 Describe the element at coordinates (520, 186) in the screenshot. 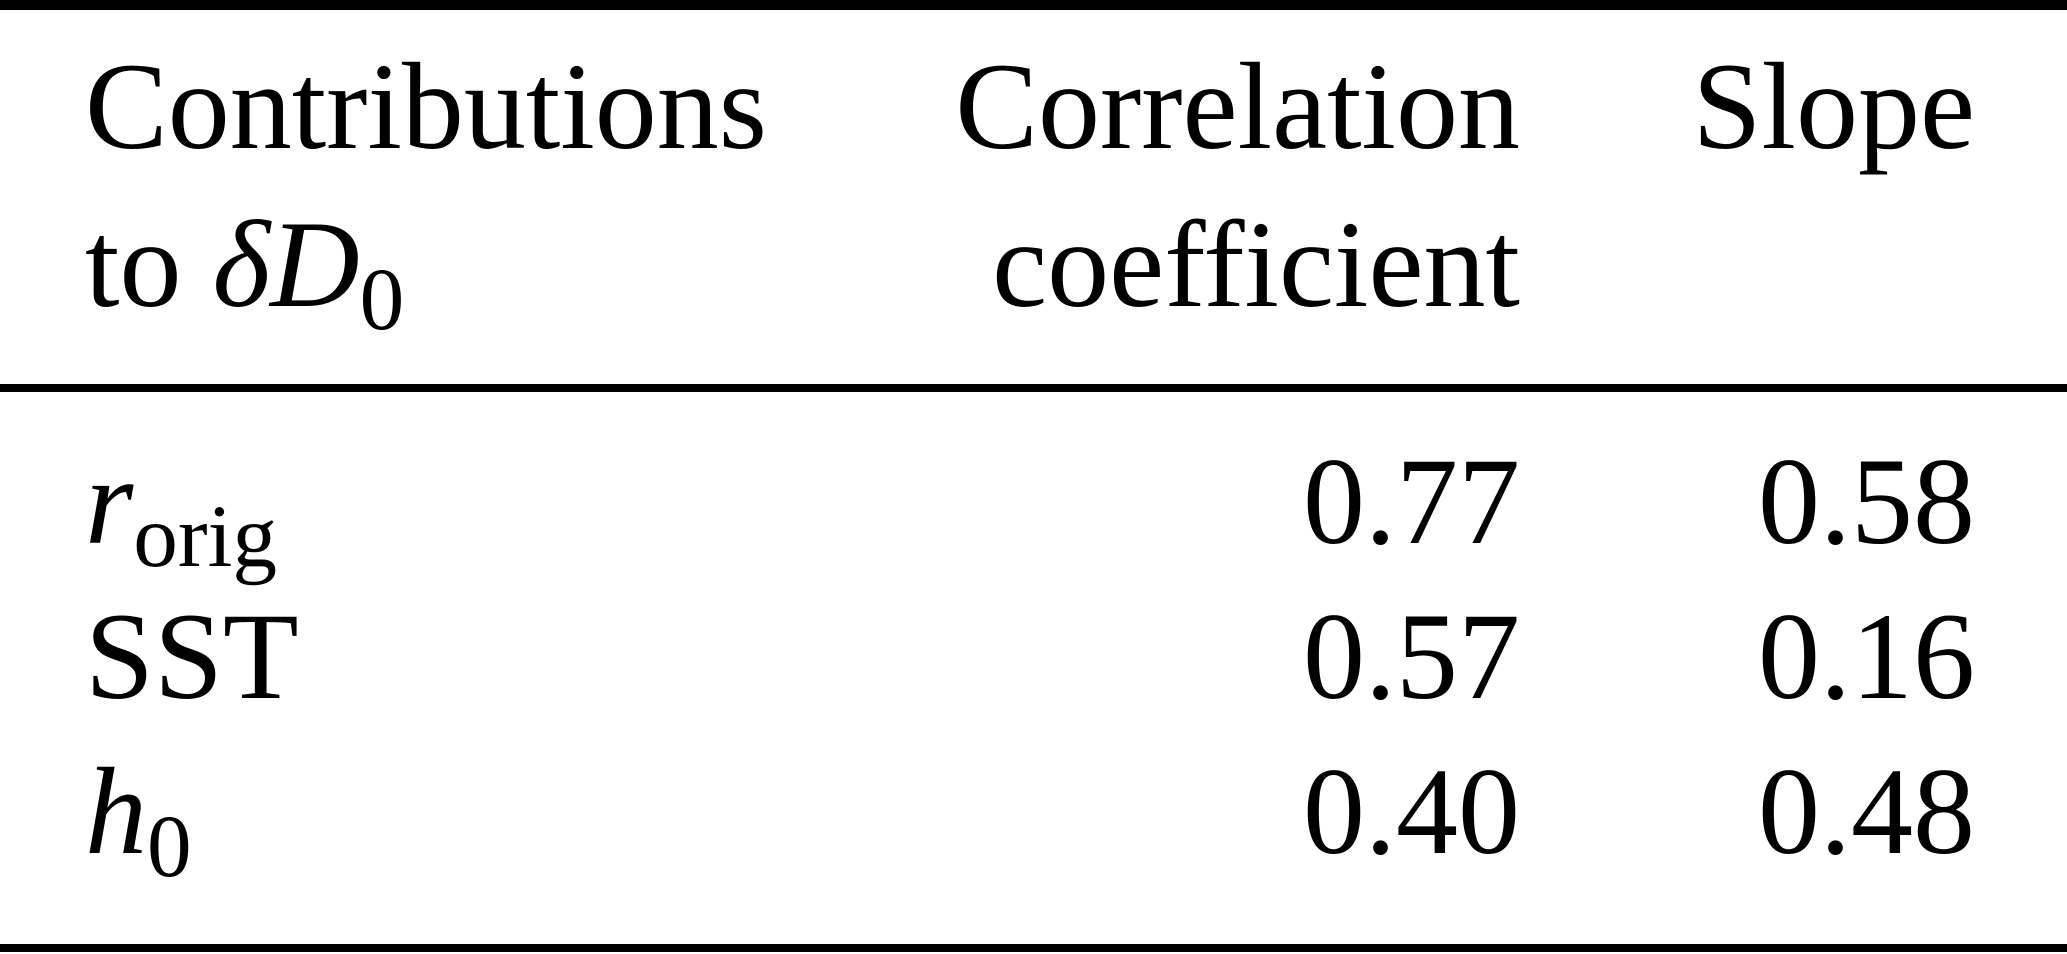

I see `header-cell-contributions: Contributions to δD0` at that location.